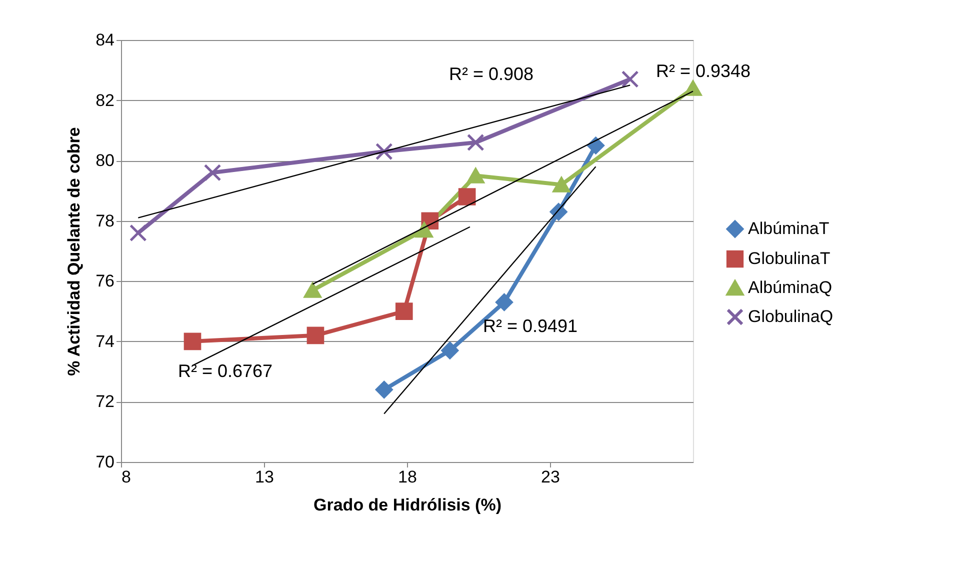  What do you see at coordinates (105, 341) in the screenshot?
I see `y-tick-label: 74` at bounding box center [105, 341].